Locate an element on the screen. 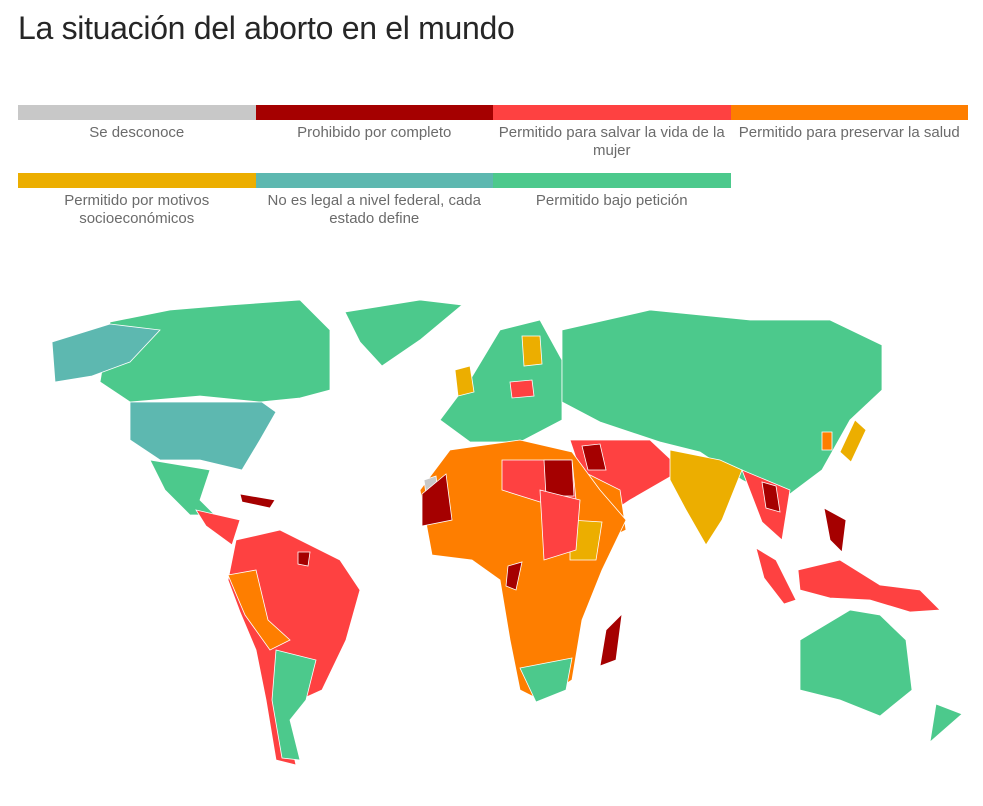 Image resolution: width=983 pixels, height=806 pixels. australia is located at coordinates (856, 663).